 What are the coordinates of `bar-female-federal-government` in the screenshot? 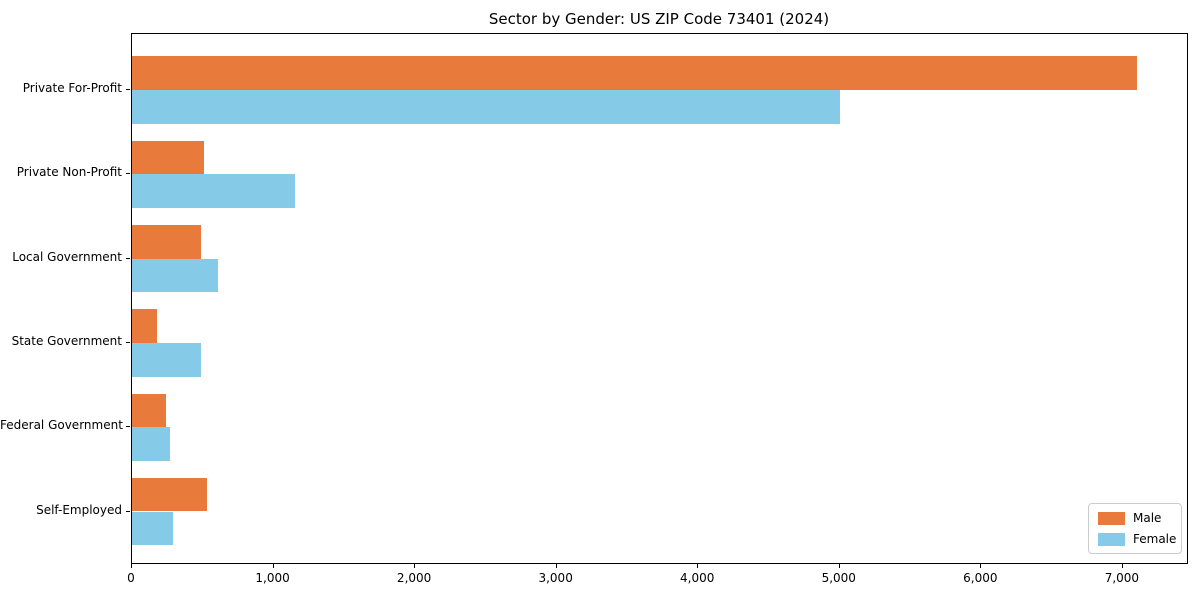 It's located at (151, 444).